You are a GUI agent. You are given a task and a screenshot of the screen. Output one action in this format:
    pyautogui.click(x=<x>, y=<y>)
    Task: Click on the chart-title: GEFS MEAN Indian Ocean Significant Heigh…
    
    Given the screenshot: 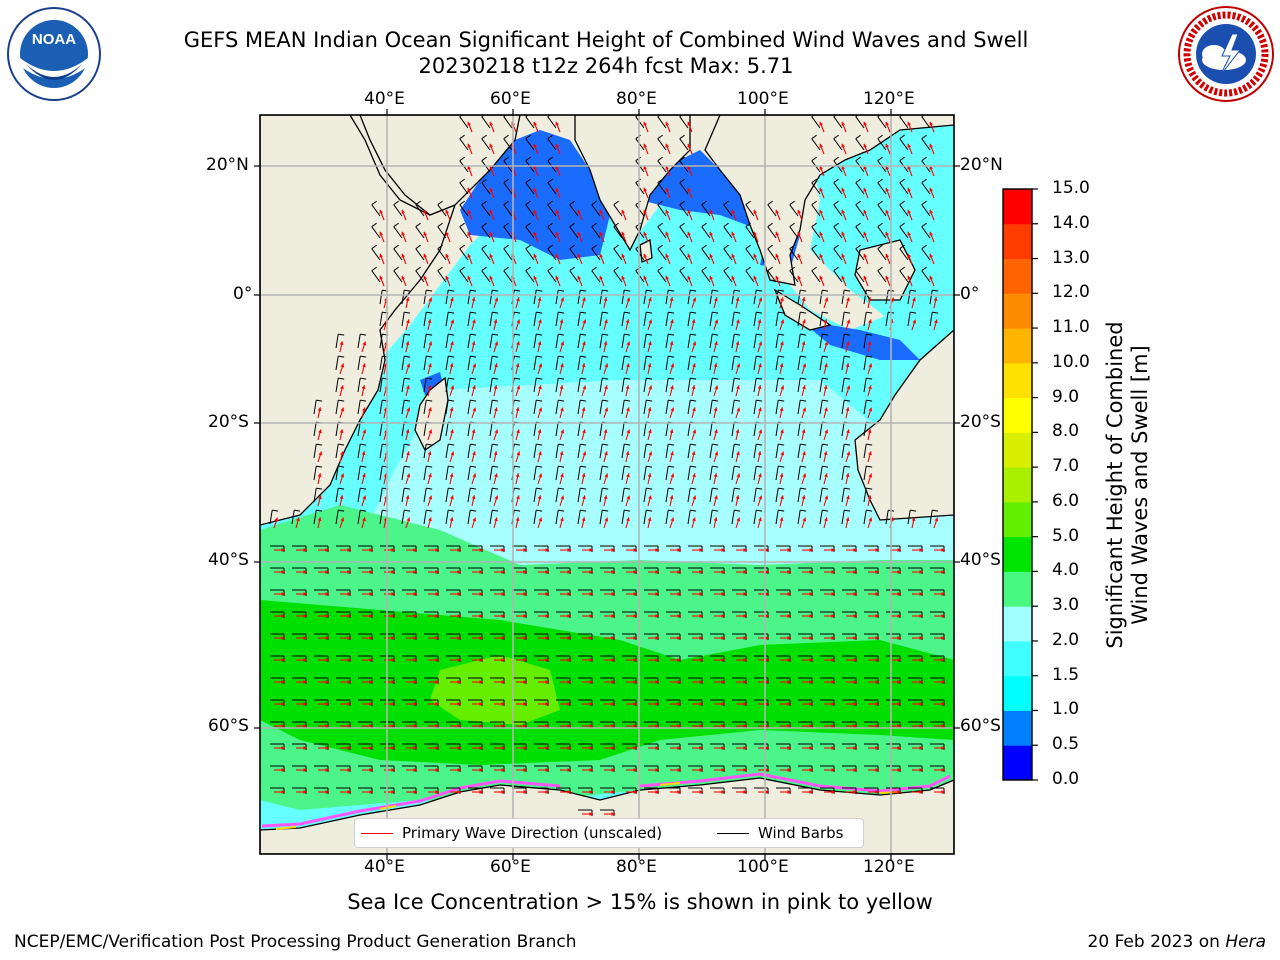 What is the action you would take?
    pyautogui.click(x=606, y=40)
    